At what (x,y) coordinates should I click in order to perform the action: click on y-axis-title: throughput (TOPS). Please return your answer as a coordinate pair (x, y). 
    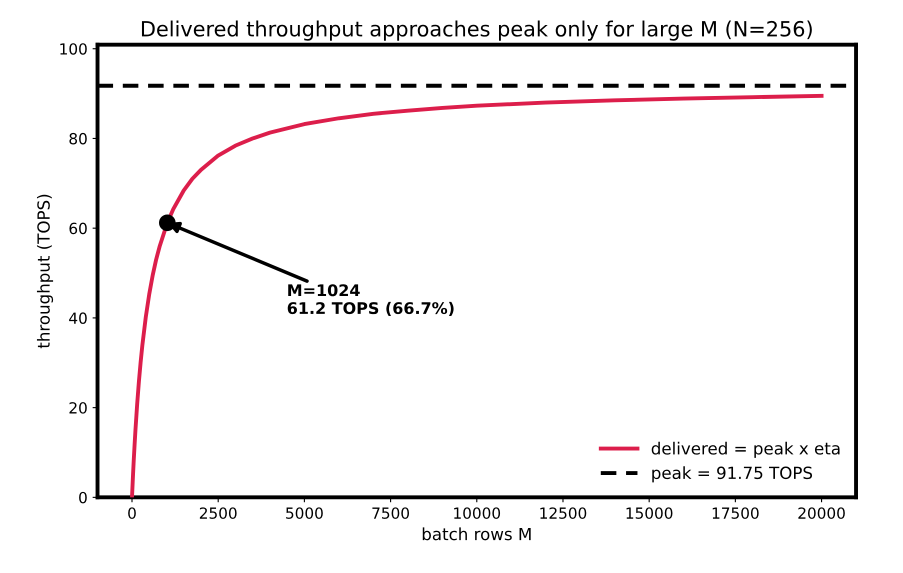
    Looking at the image, I should click on (45, 271).